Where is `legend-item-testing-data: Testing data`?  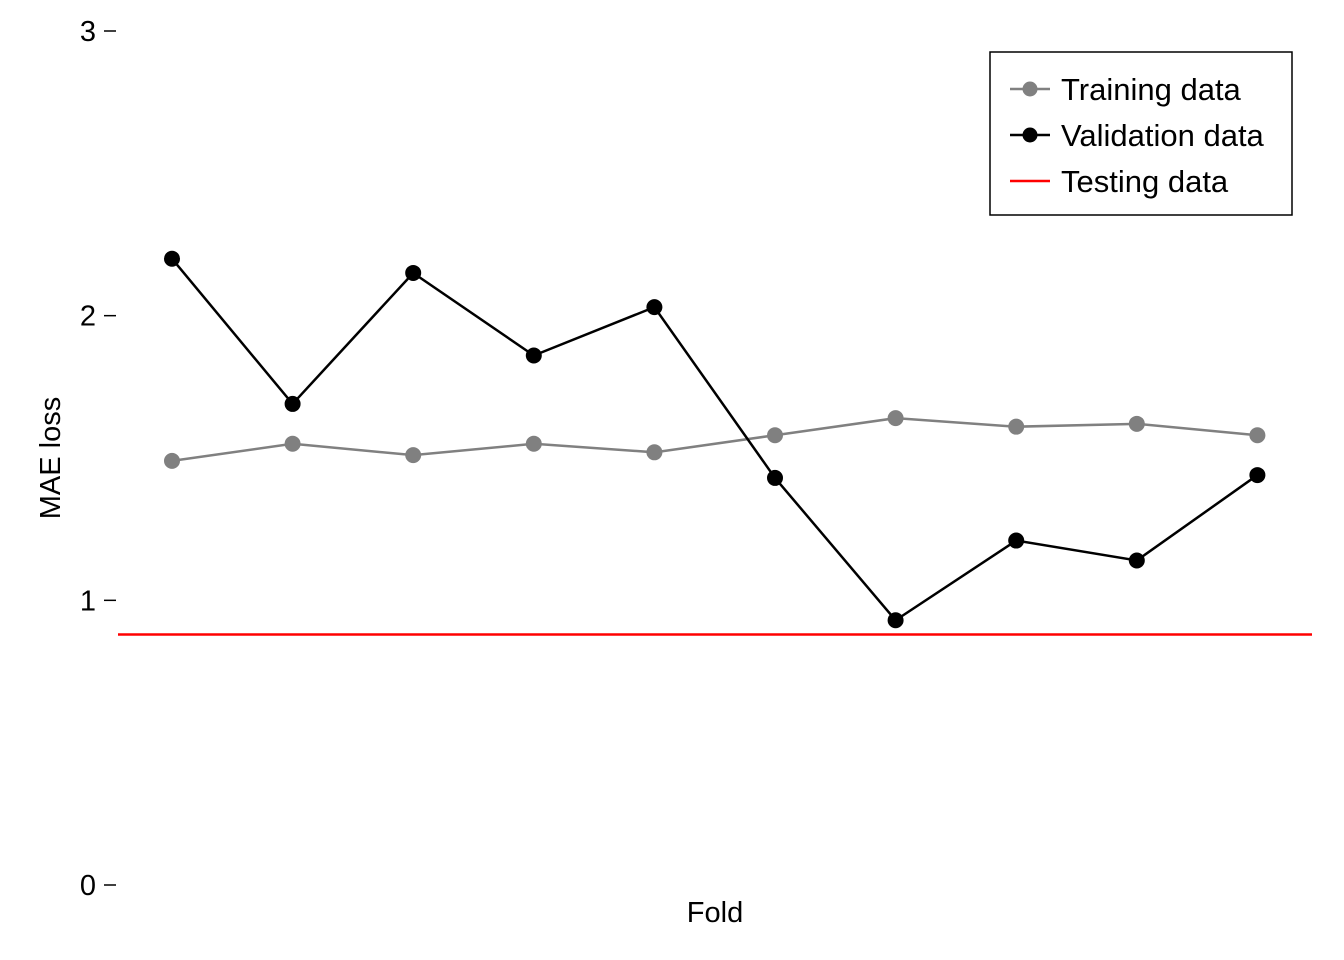
legend-item-testing-data: Testing data is located at coordinates (1119, 181).